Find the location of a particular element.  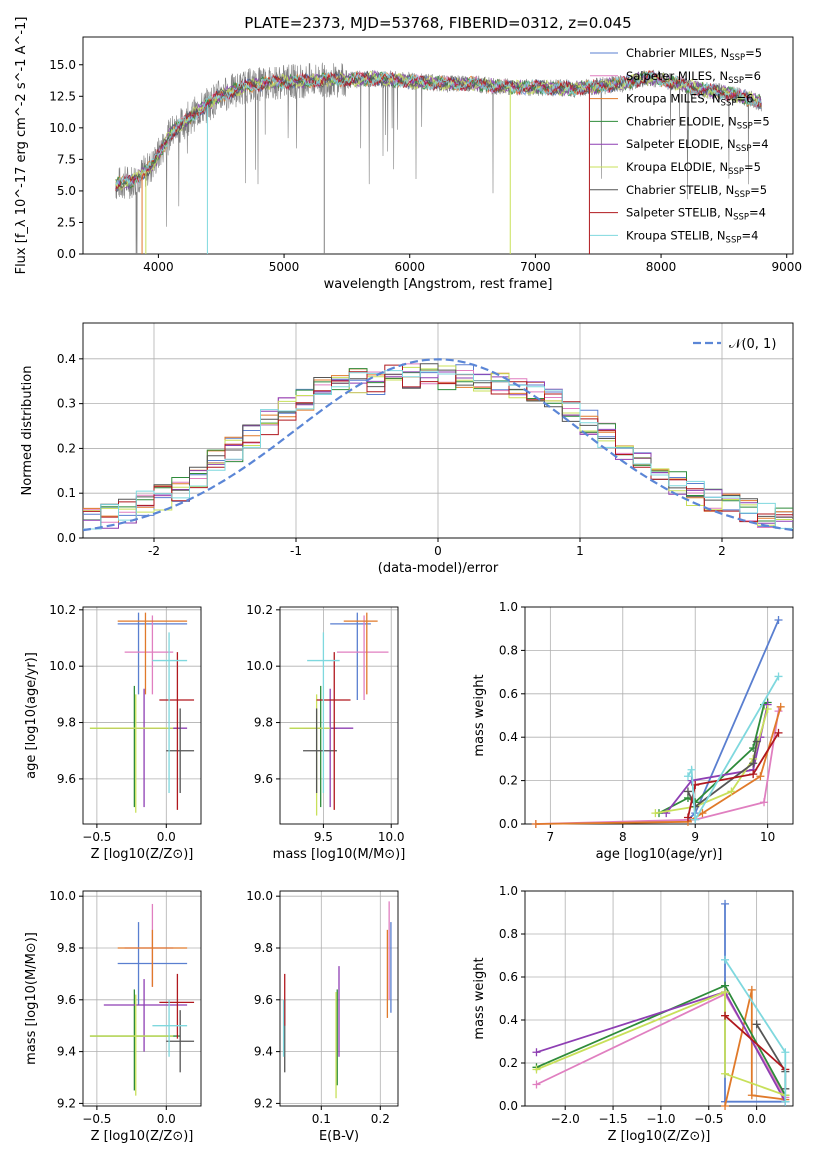

legend-entry: 𝒩(0, 1) is located at coordinates (752, 344).